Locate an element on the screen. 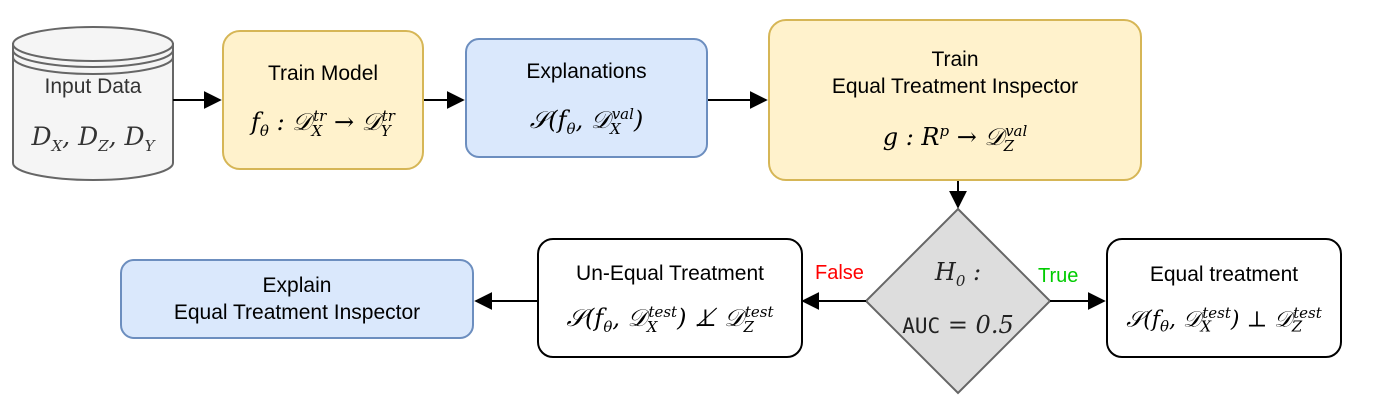 The height and width of the screenshot is (406, 1384). train-model-node: Train Model fθ : 𝒟Xtr → 𝒟Ytr is located at coordinates (323, 100).